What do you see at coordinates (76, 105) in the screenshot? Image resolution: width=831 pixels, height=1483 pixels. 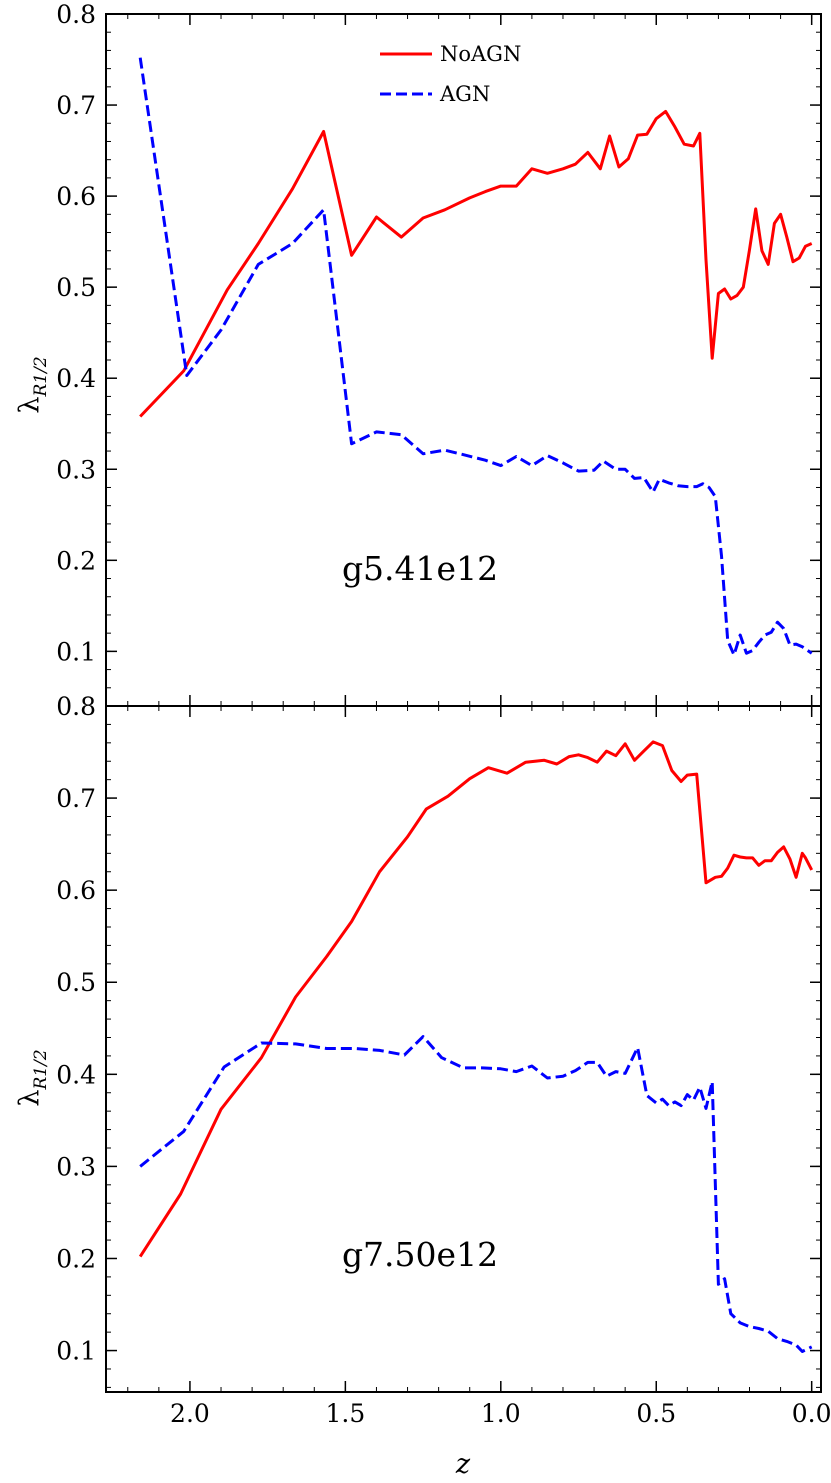 I see `panel-top-ytick-label: 0.7` at bounding box center [76, 105].